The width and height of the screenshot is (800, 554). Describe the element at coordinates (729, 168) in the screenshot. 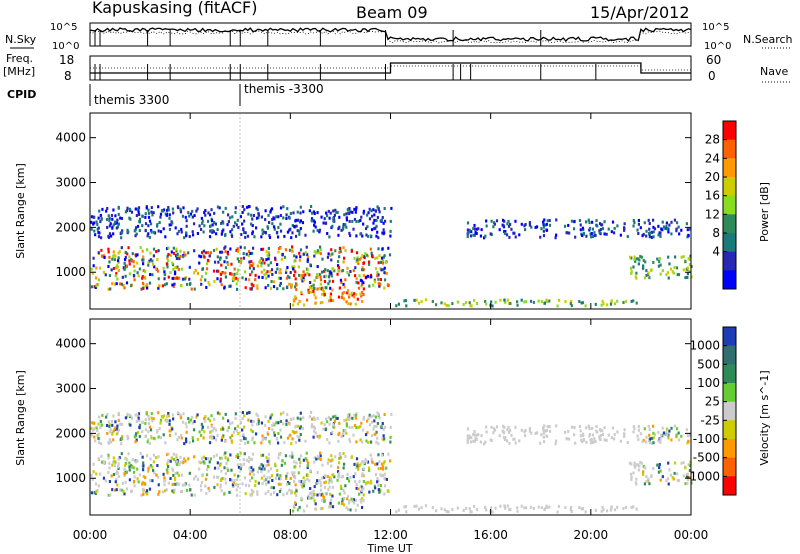

I see `colorbar-segment` at that location.